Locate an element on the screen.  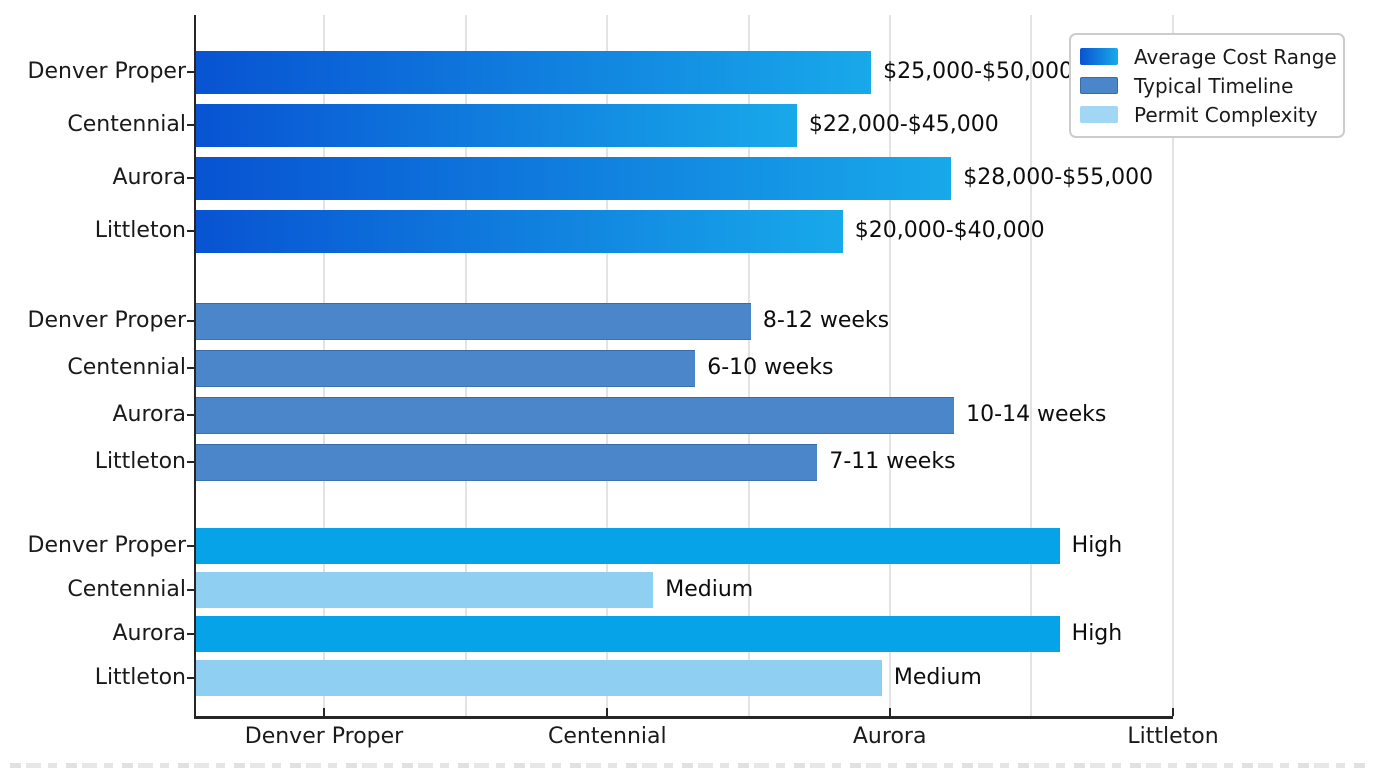
legend-label: Permit Complexity is located at coordinates (1226, 114).